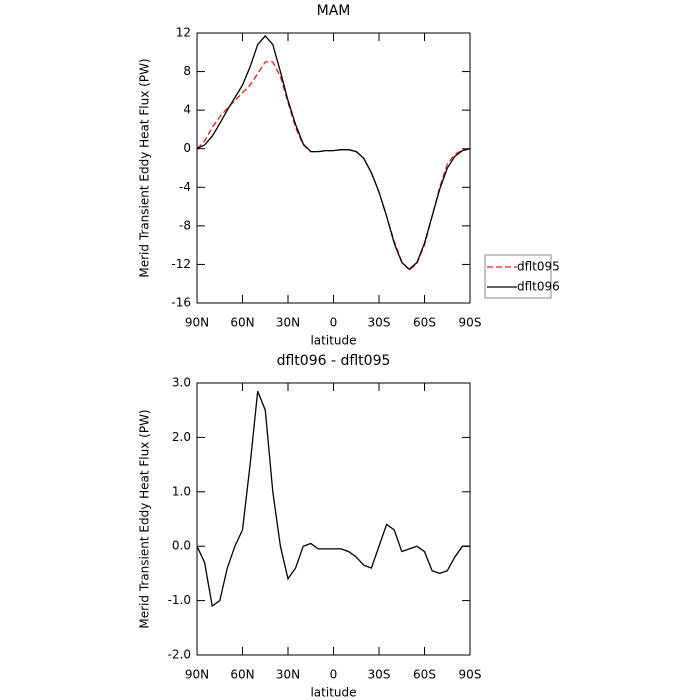  I want to click on y-tick-label: 4, so click(187, 110).